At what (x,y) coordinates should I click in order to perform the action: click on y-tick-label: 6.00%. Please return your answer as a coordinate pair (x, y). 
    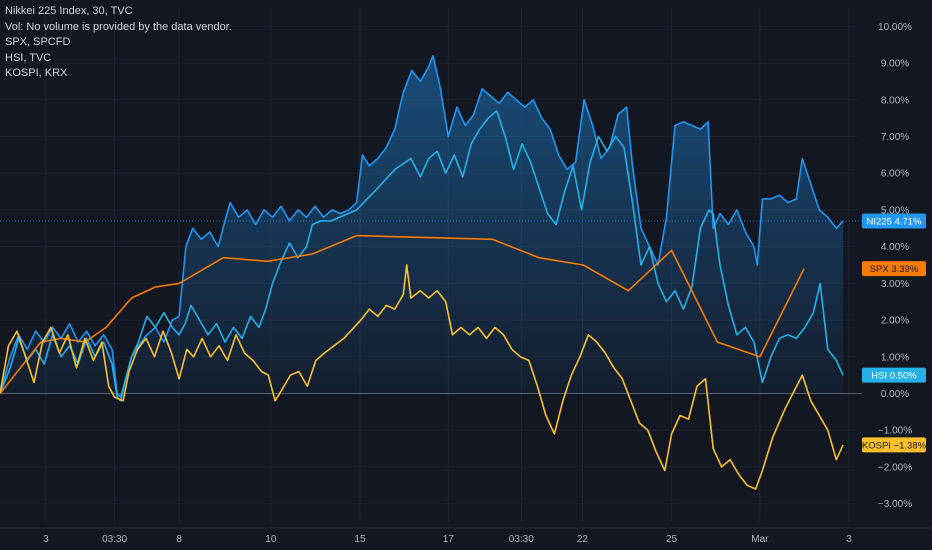
    Looking at the image, I should click on (895, 174).